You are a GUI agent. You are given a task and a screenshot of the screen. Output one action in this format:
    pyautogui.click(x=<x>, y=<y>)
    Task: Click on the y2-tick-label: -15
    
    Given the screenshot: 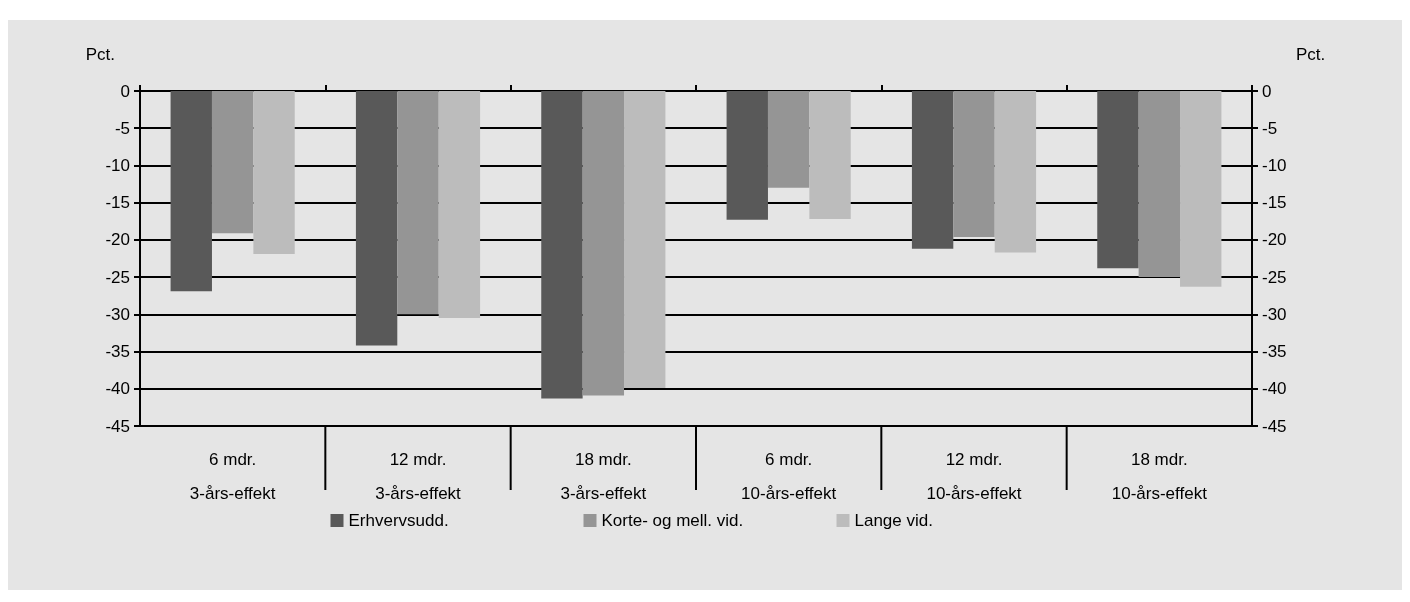 What is the action you would take?
    pyautogui.click(x=1274, y=203)
    